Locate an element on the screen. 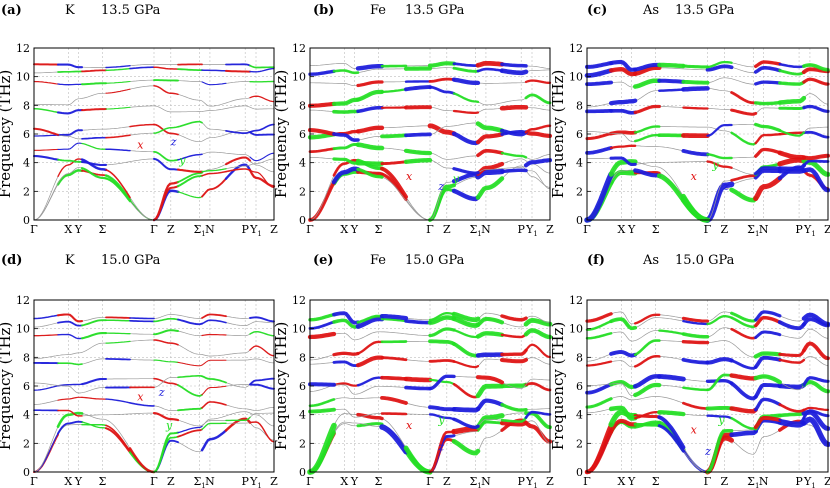 This screenshot has height=488, width=830. pressure-label: 13.5 GPa is located at coordinates (705, 10).